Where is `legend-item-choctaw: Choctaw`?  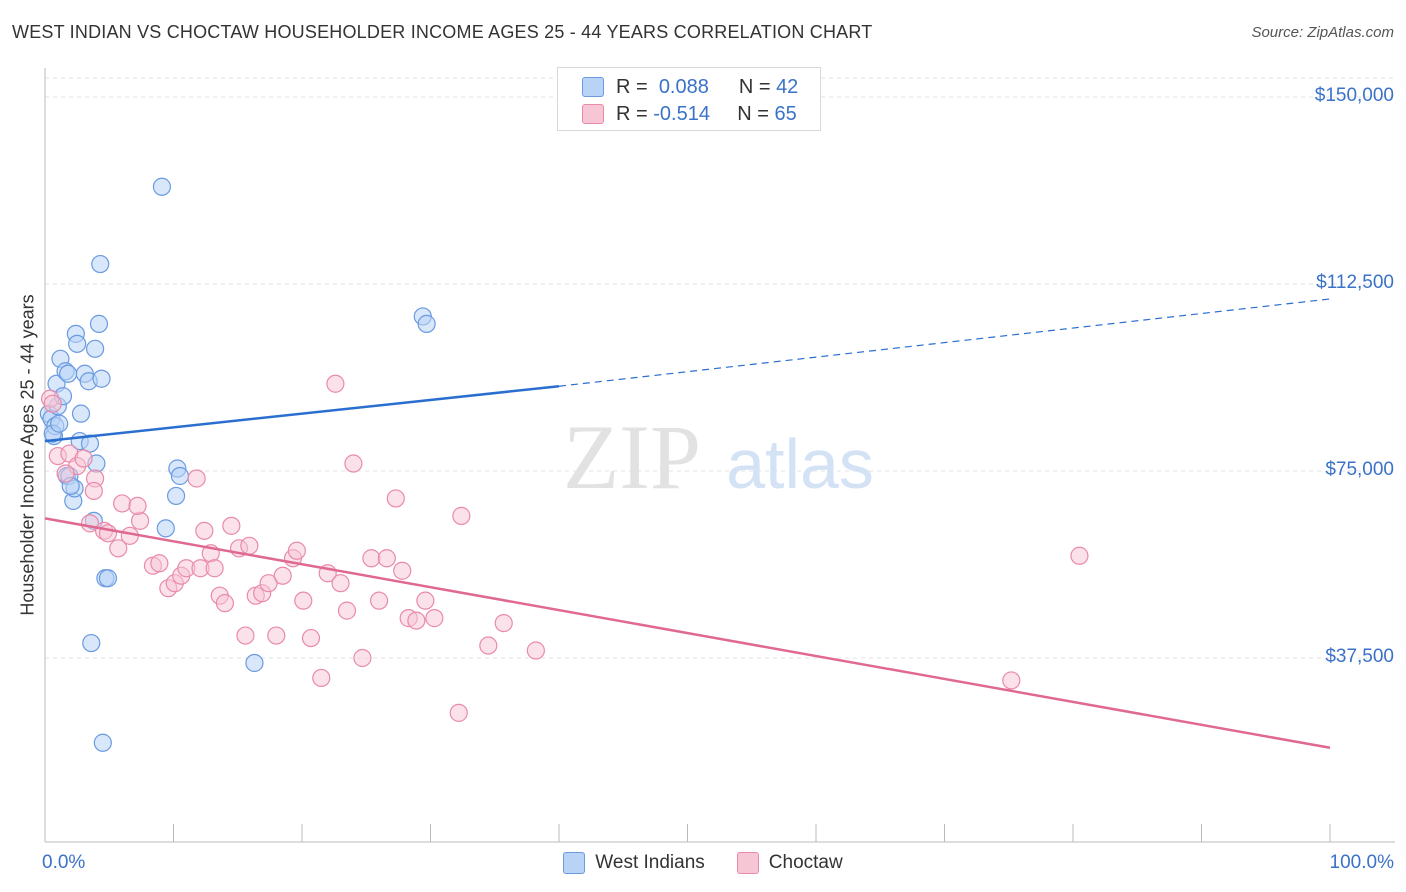
legend-item-choctaw: Choctaw is located at coordinates (789, 863).